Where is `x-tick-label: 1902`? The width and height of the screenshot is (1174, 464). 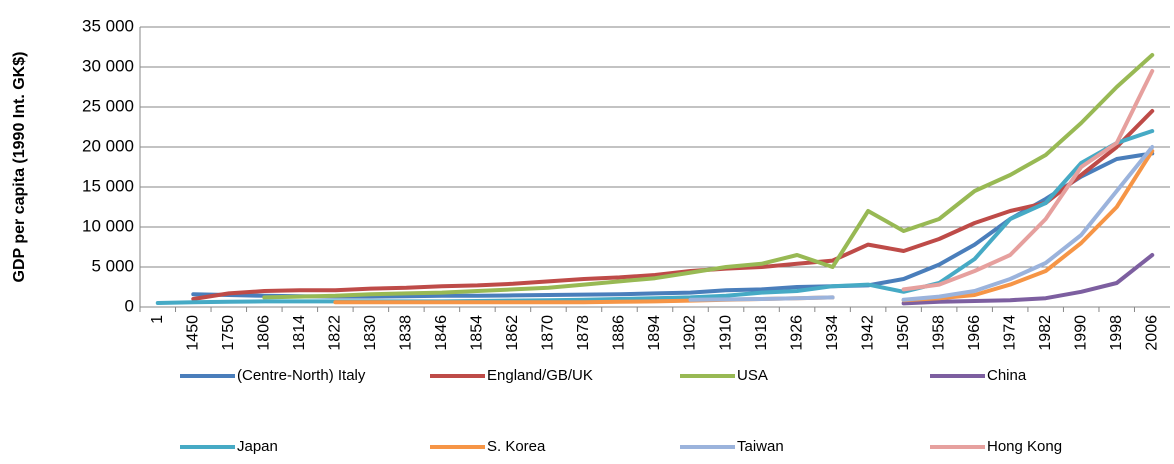
x-tick-label: 1902 is located at coordinates (690, 333).